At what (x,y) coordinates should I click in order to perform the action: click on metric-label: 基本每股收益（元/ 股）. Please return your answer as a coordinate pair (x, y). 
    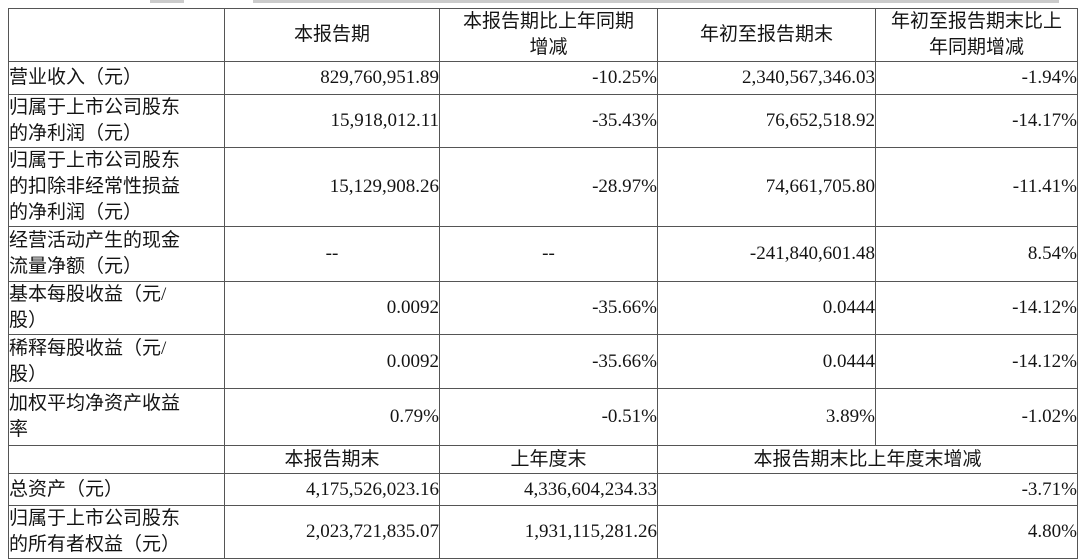
    Looking at the image, I should click on (116, 308).